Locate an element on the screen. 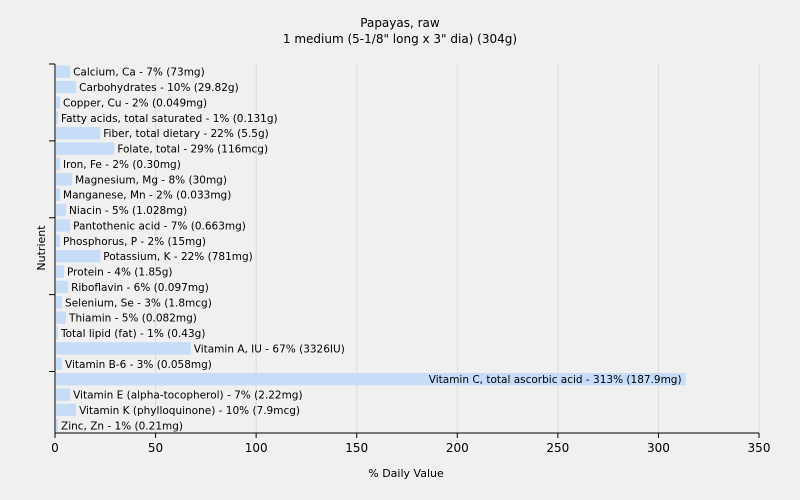 This screenshot has height=500, width=800. x-tick-label: 0 is located at coordinates (55, 448).